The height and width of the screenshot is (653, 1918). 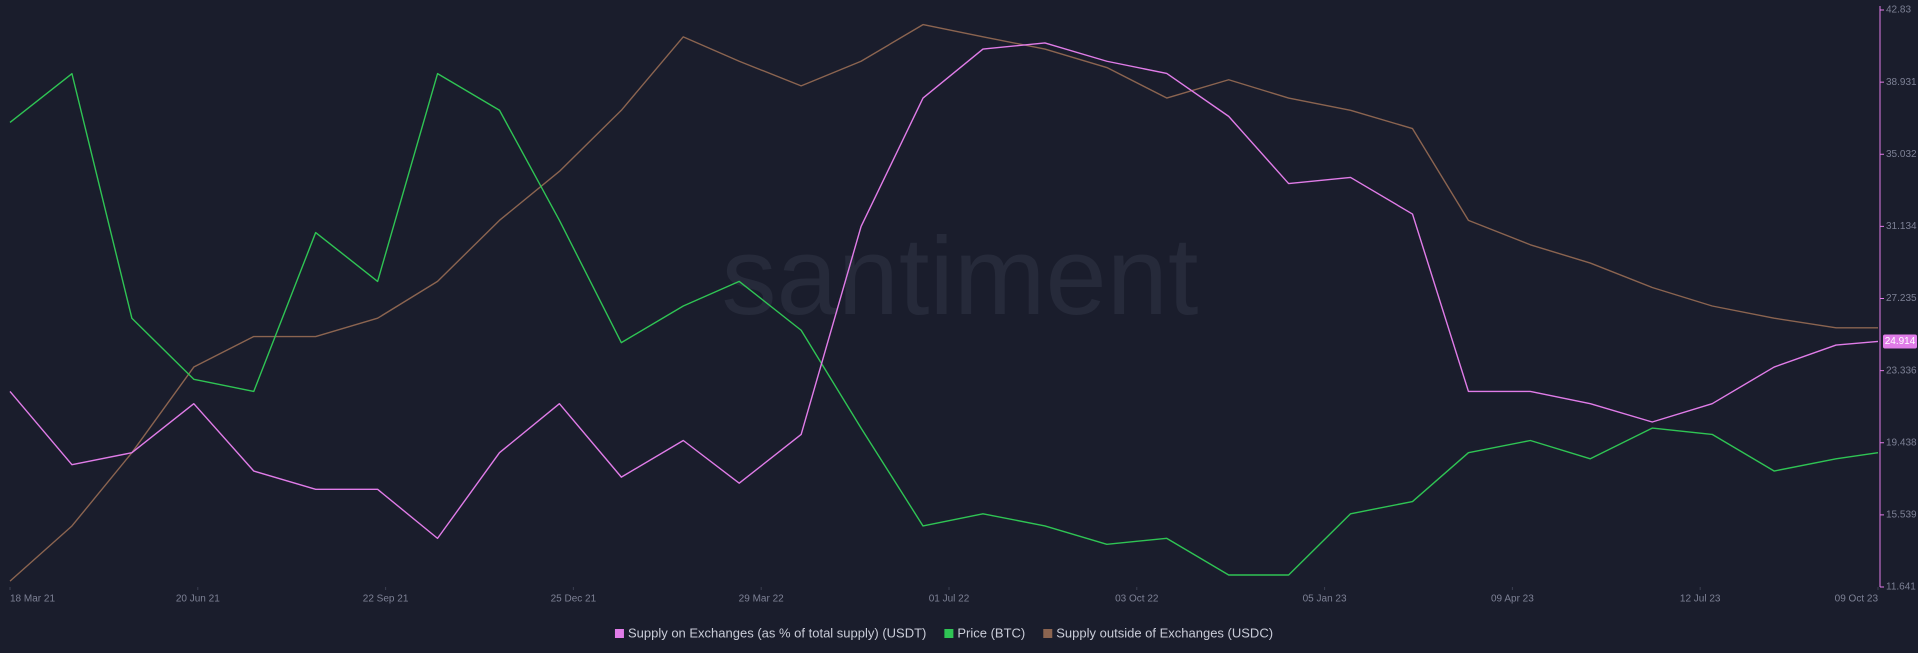 What do you see at coordinates (991, 632) in the screenshot?
I see `legend-label: Price (BTC)` at bounding box center [991, 632].